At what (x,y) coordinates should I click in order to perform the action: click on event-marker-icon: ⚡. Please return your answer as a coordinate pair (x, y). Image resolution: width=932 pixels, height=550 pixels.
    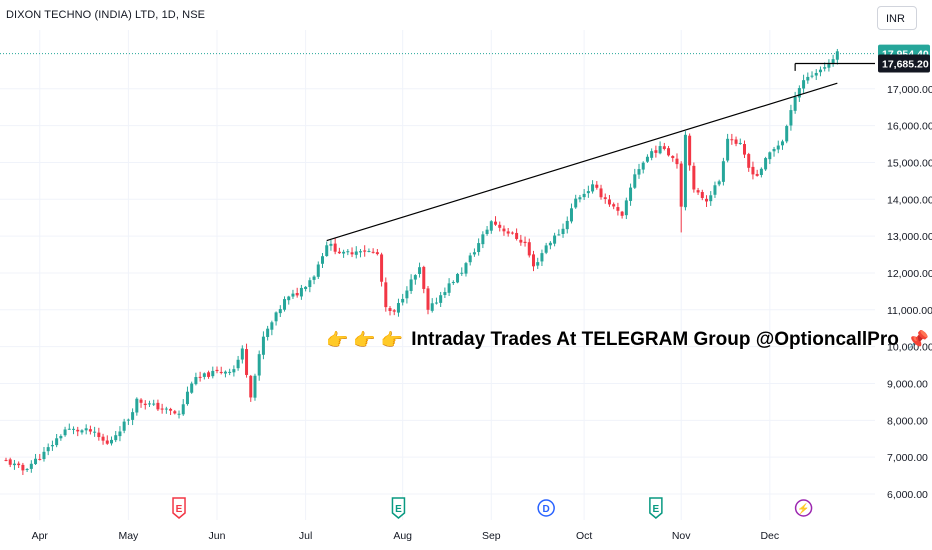
    Looking at the image, I should click on (803, 508).